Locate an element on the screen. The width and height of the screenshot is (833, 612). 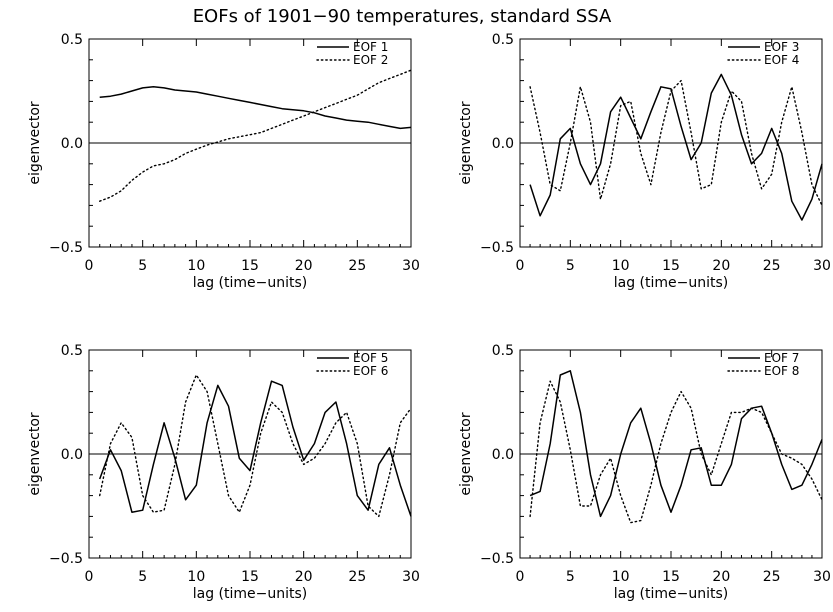
legend-label: EOF 3 is located at coordinates (781, 47).